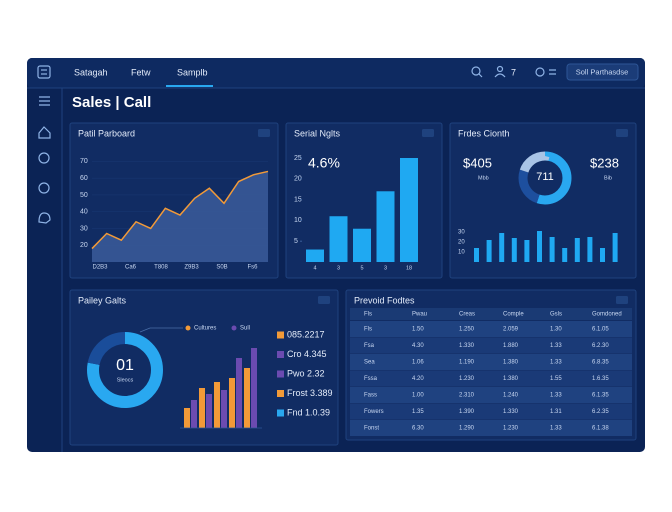  I want to click on clock-icon, so click(44, 188).